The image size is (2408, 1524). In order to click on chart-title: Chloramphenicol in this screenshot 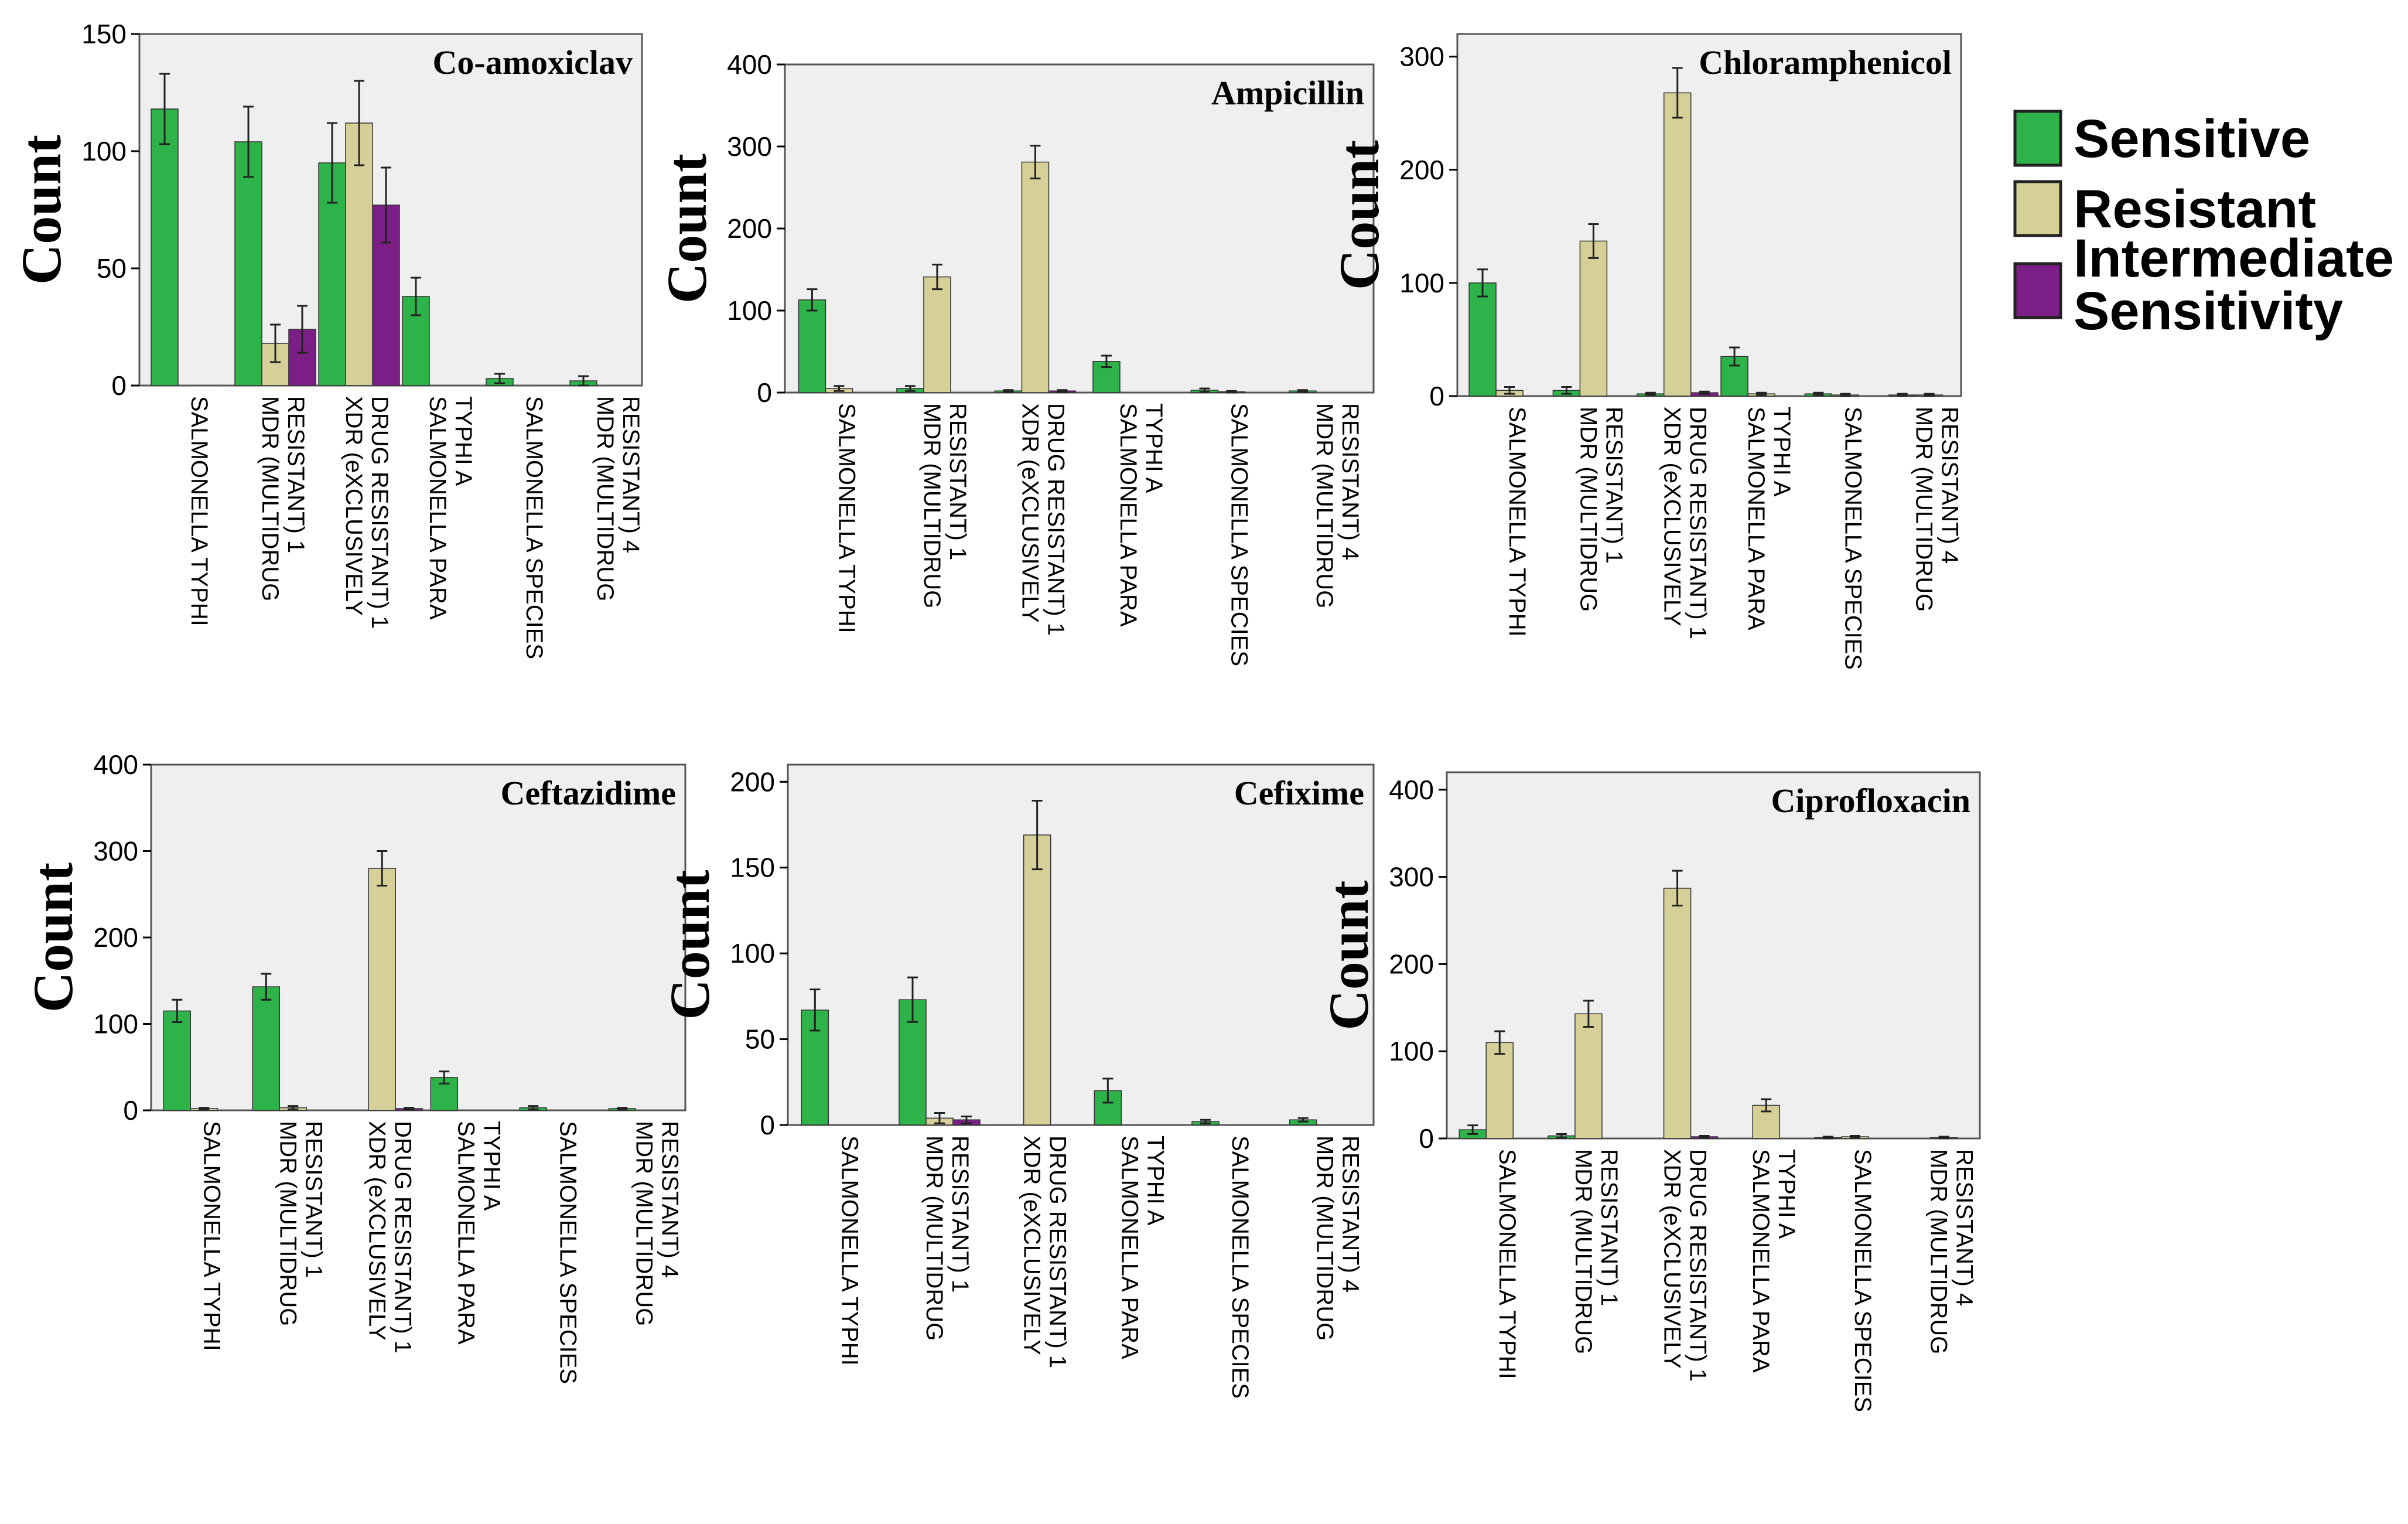, I will do `click(1825, 62)`.